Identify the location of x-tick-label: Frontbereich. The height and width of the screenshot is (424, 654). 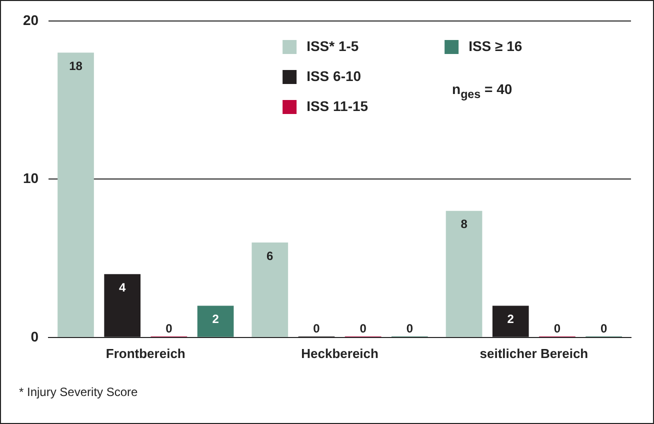
(146, 353).